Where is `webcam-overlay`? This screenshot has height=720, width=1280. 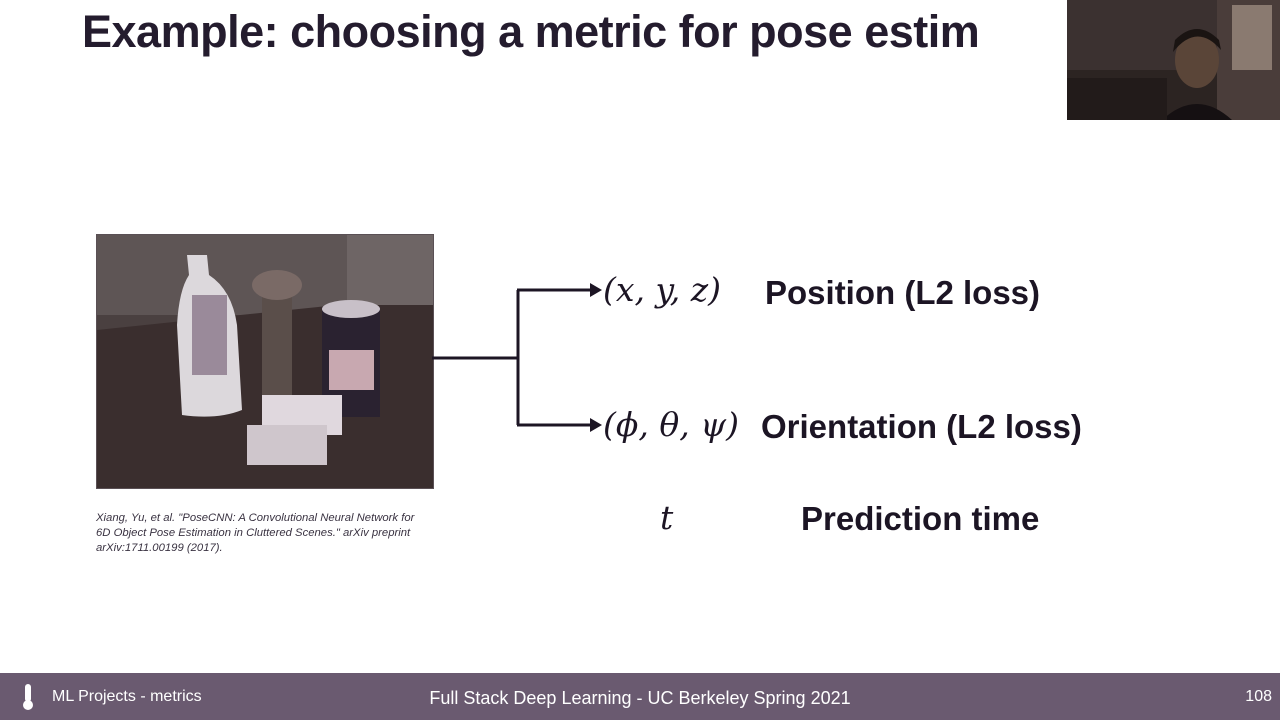 webcam-overlay is located at coordinates (1173, 60).